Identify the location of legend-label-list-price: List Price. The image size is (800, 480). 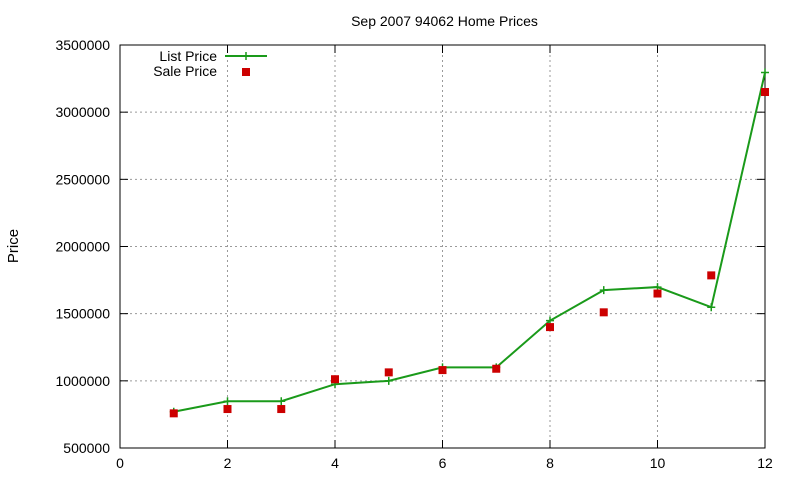
(188, 56).